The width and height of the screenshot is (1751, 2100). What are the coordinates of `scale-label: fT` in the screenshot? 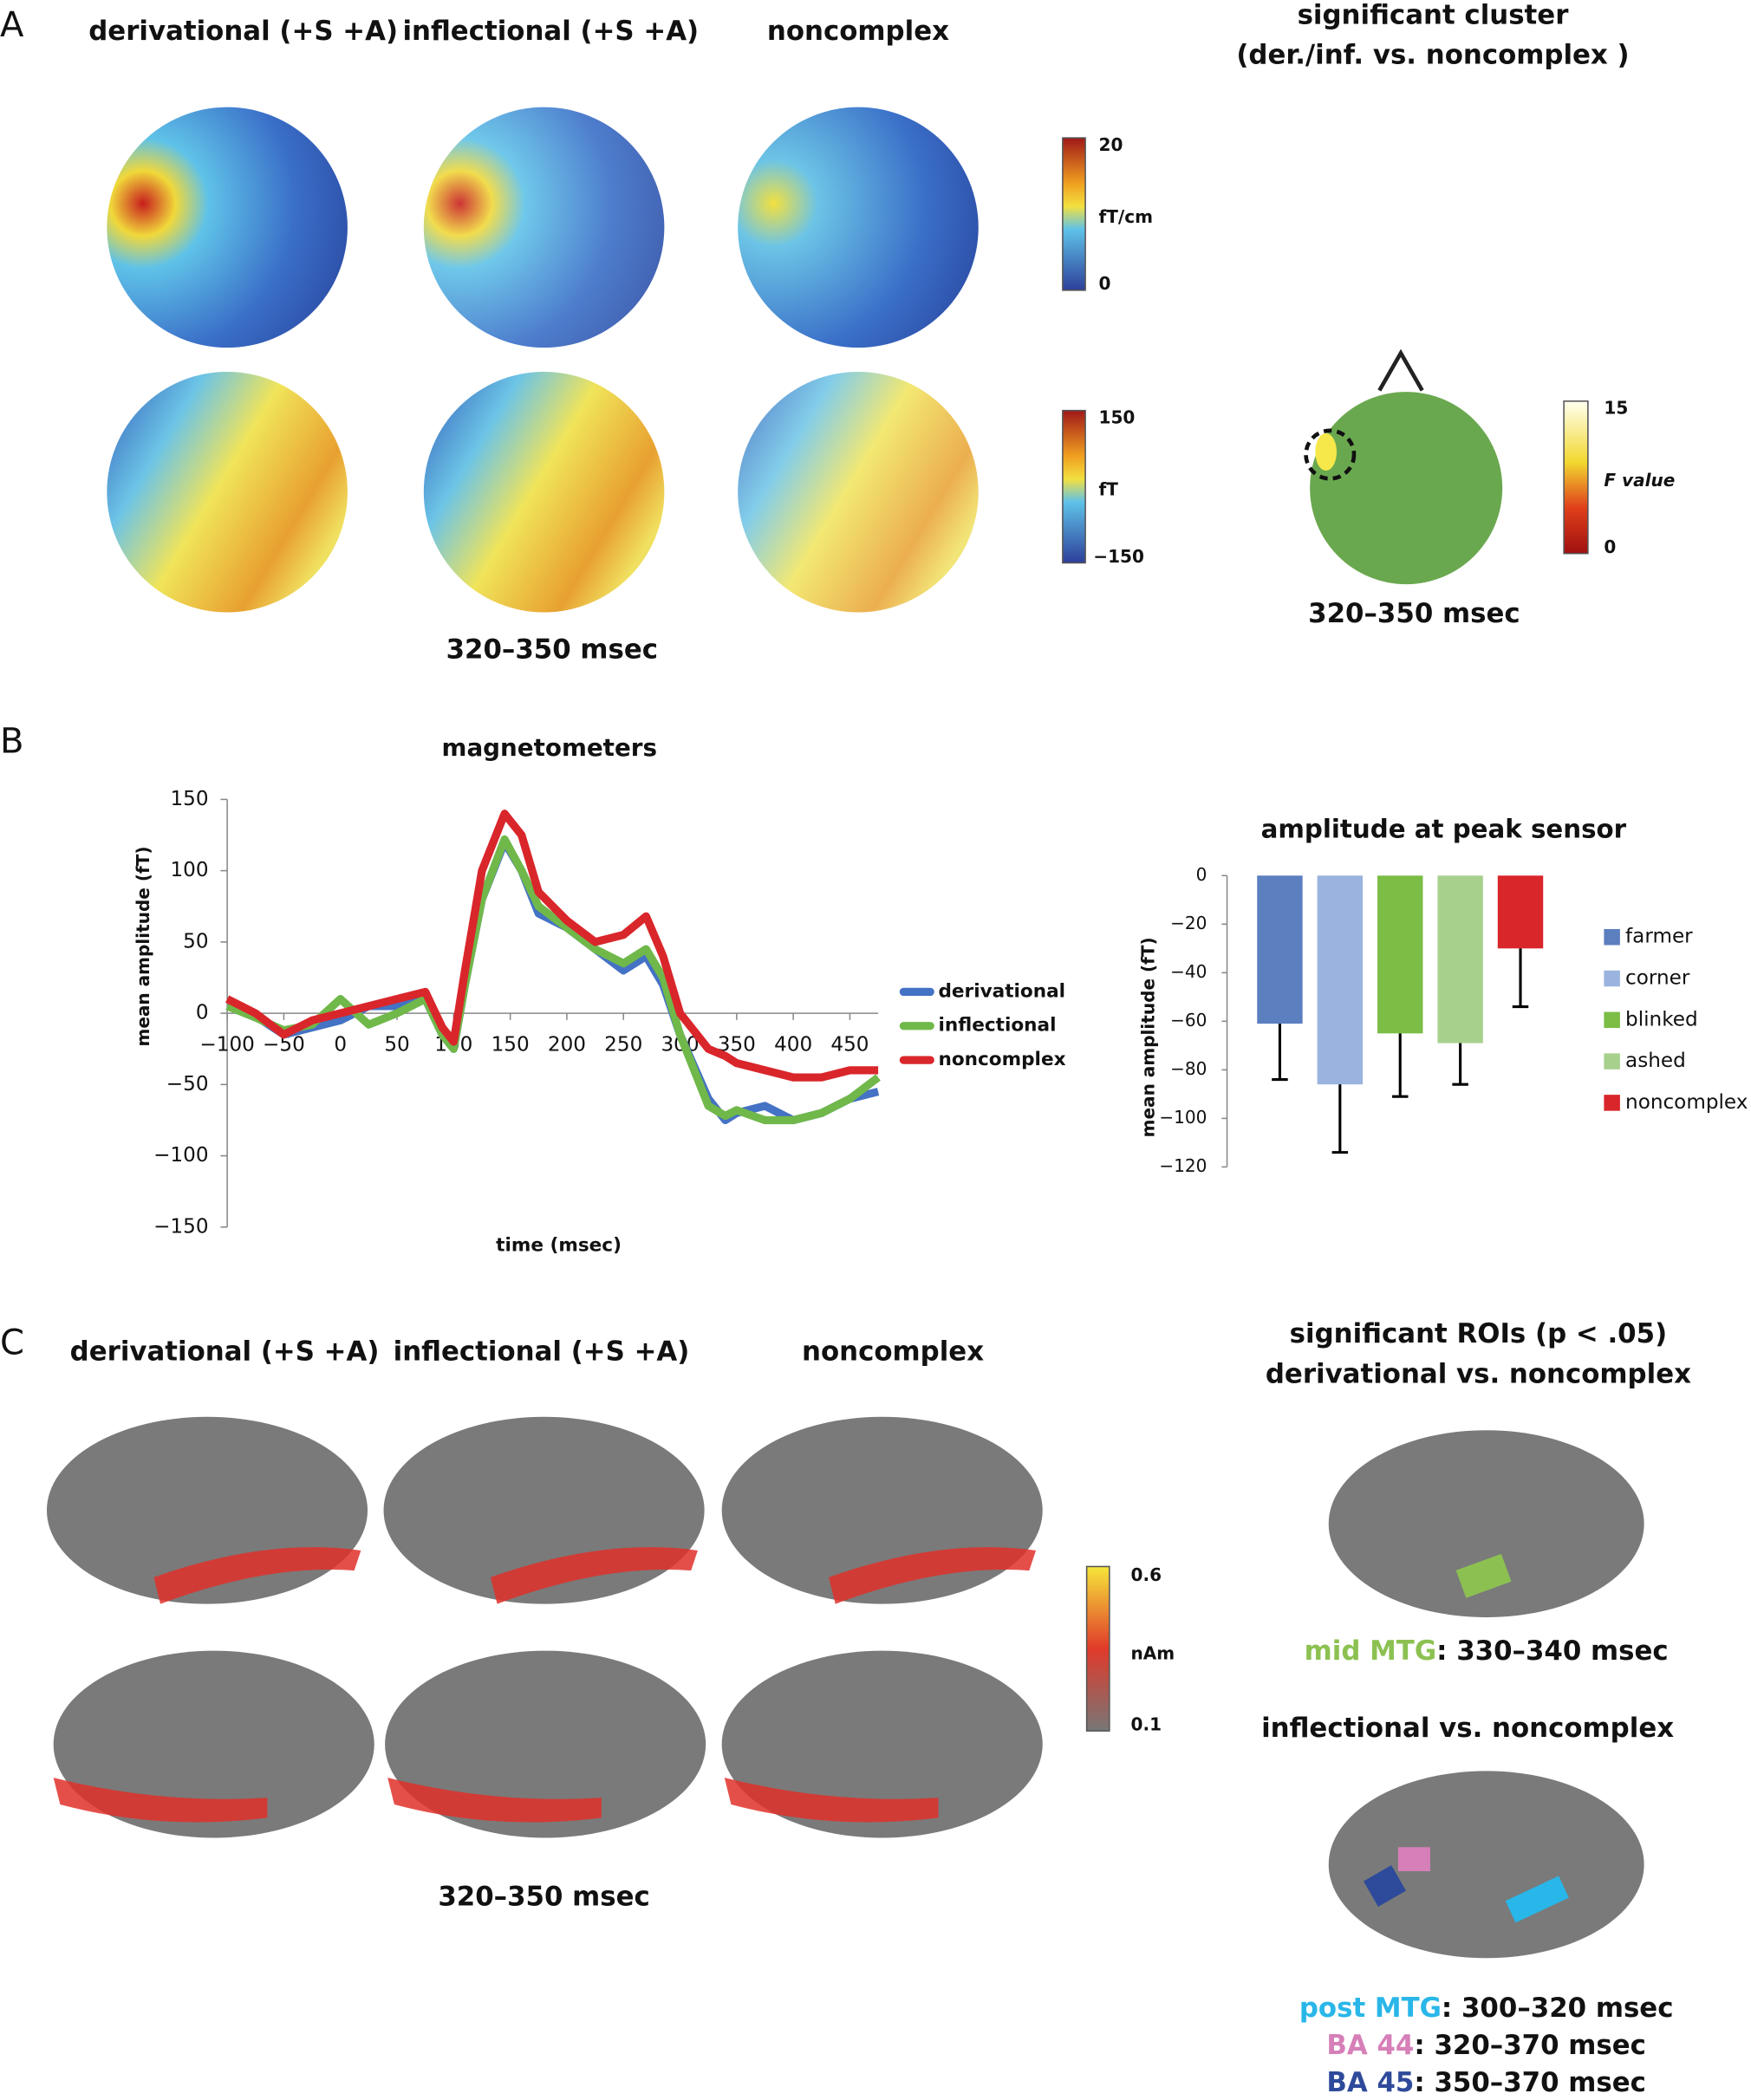 It's located at (1109, 489).